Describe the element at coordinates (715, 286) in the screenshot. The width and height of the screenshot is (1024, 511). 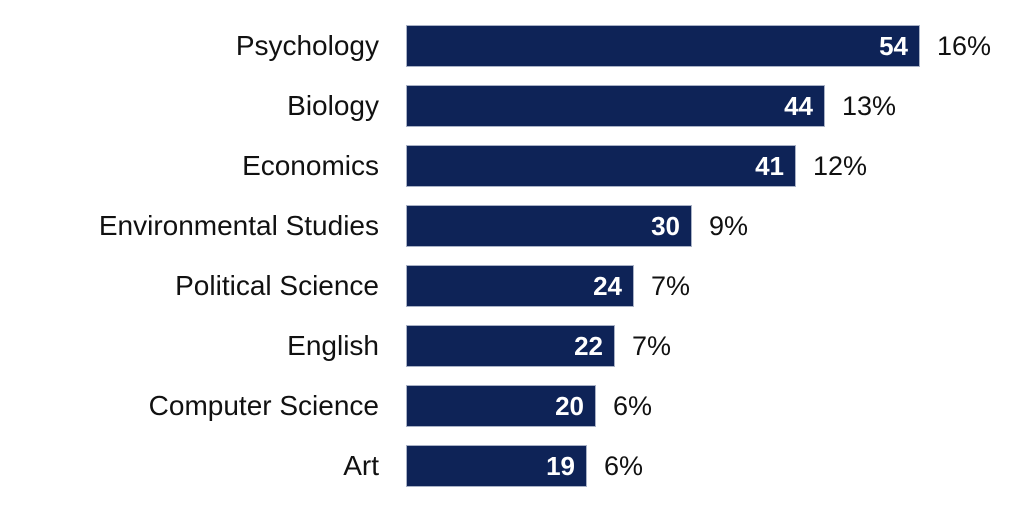
I see `bar-area: 24 7%` at that location.